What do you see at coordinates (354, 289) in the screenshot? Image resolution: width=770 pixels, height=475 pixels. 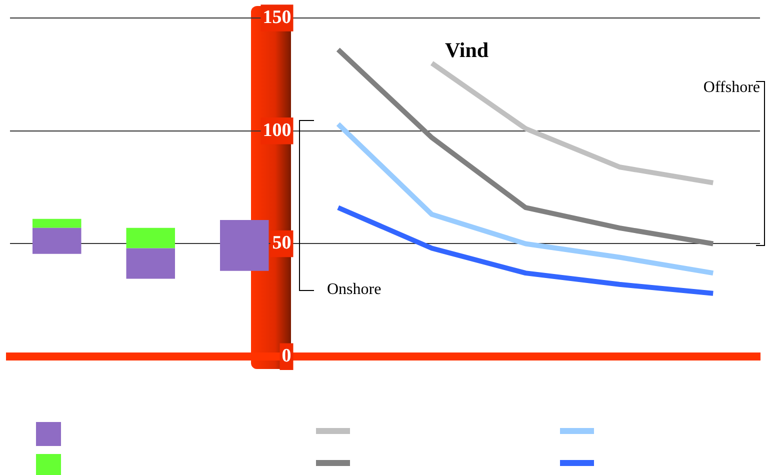 I see `annotation: Onshore` at bounding box center [354, 289].